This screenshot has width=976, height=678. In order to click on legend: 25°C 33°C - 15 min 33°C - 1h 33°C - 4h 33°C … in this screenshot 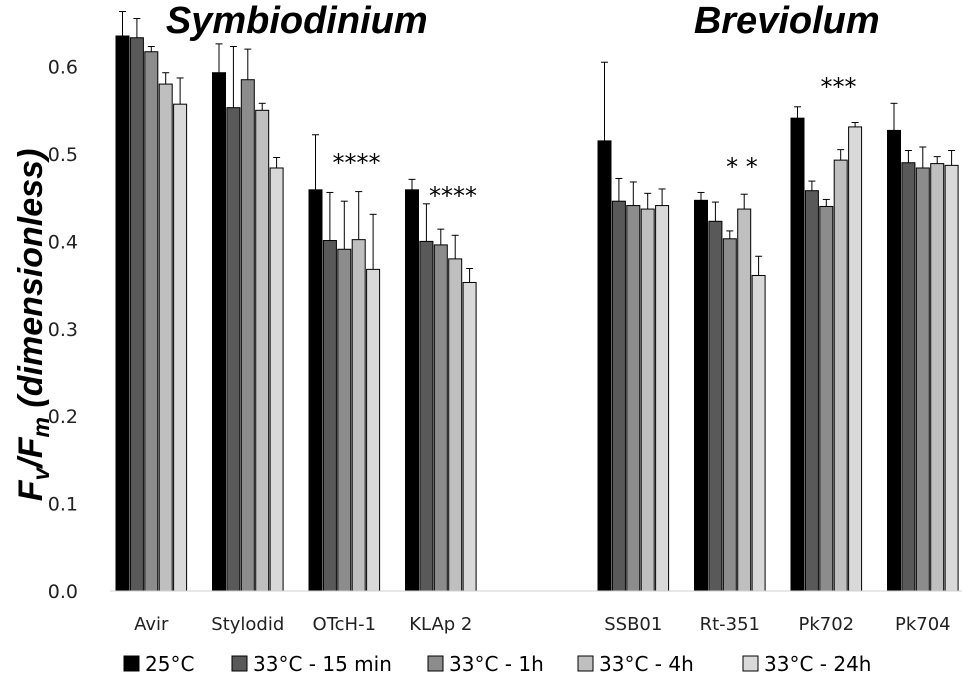, I will do `click(497, 664)`.